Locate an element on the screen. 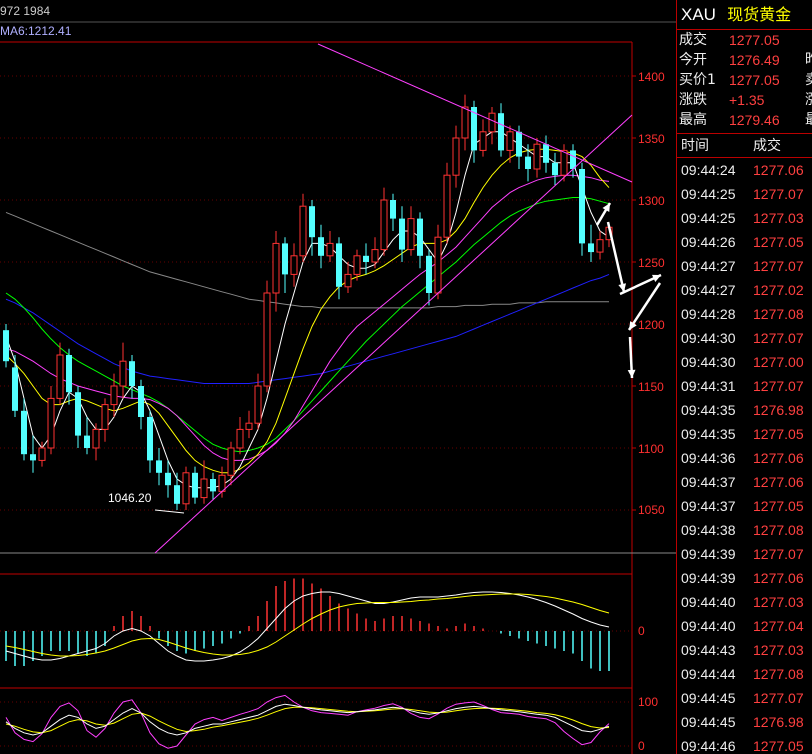  ticks-header-price: 成交 is located at coordinates (767, 146).